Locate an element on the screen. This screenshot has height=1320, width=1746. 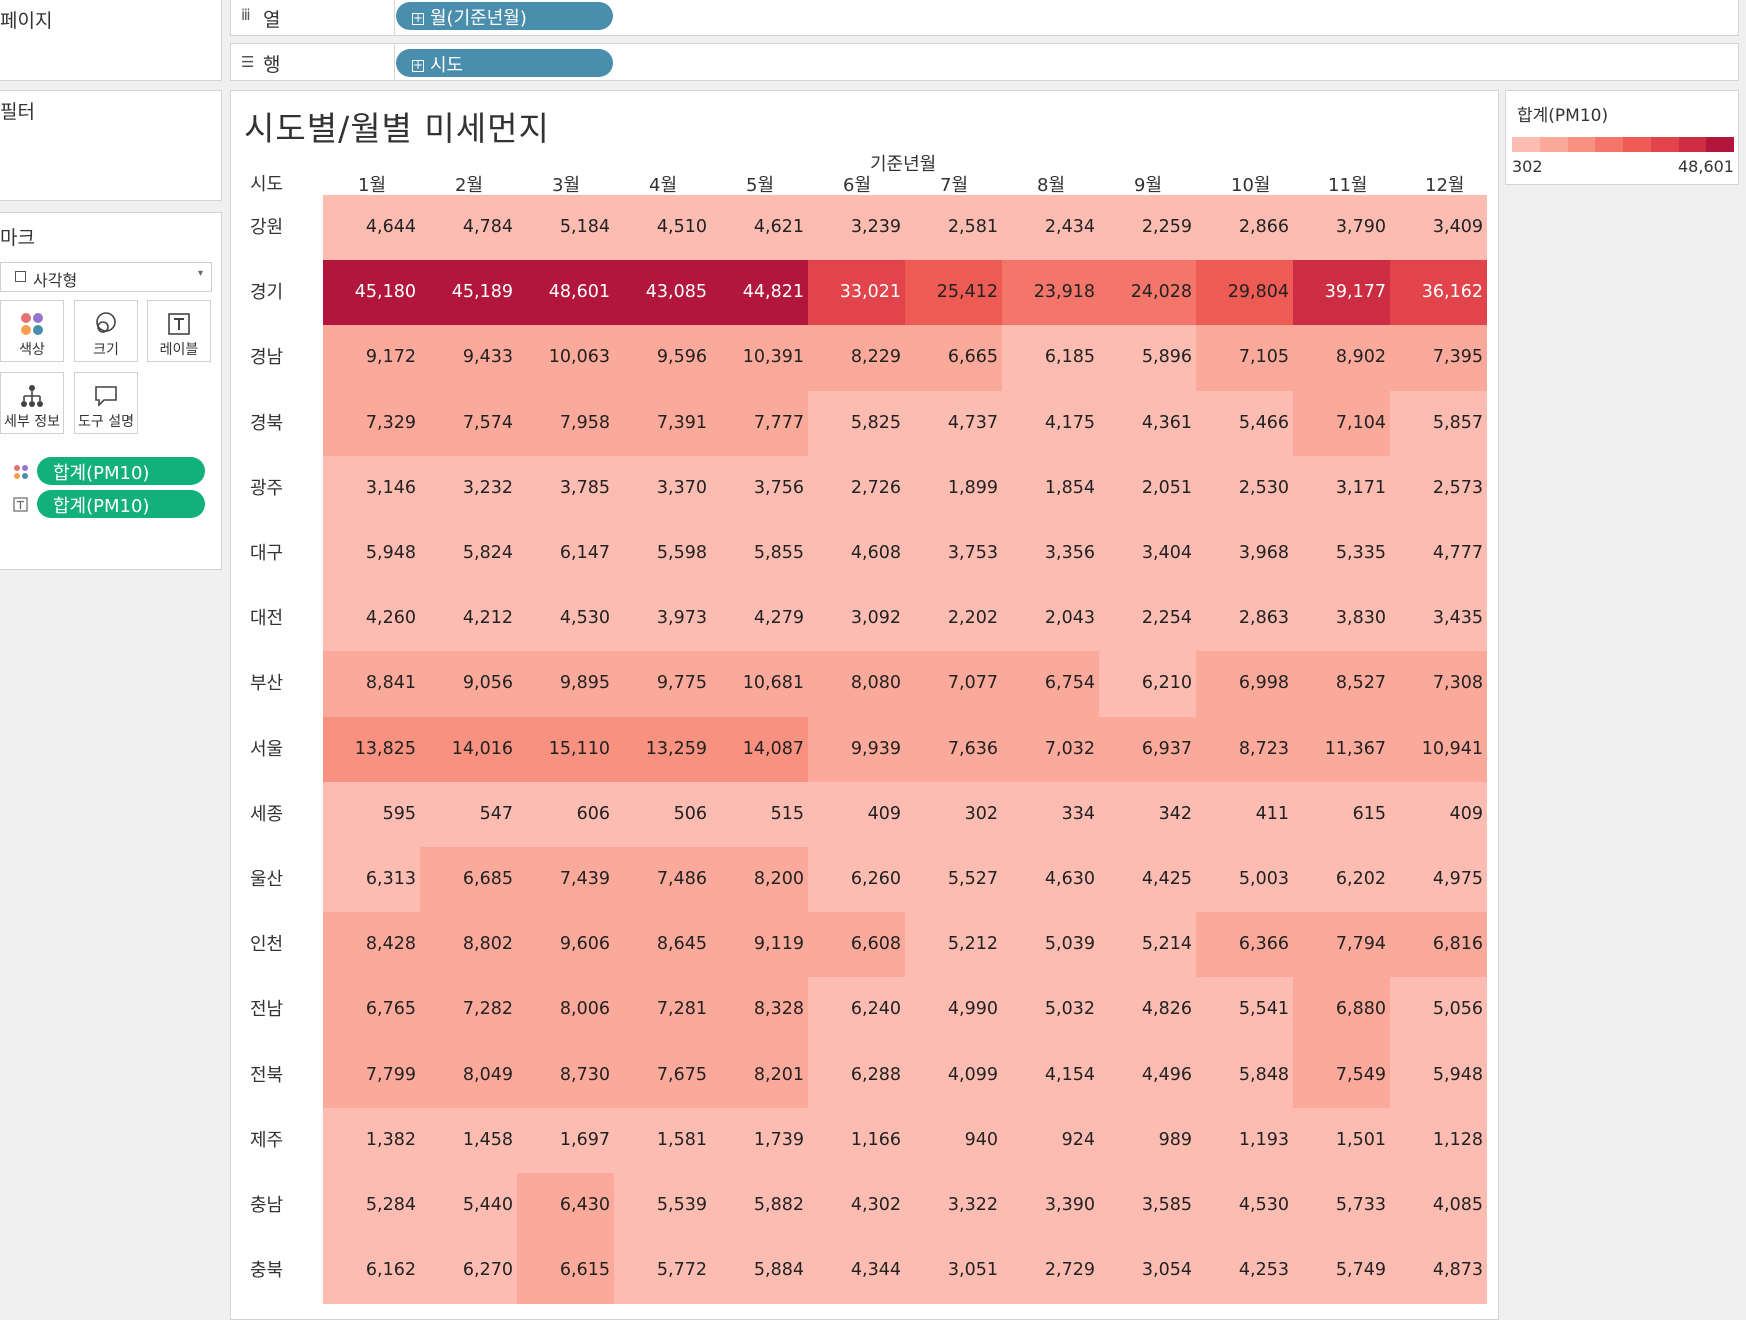
heatmap-cell: 5,896 is located at coordinates (1147, 358).